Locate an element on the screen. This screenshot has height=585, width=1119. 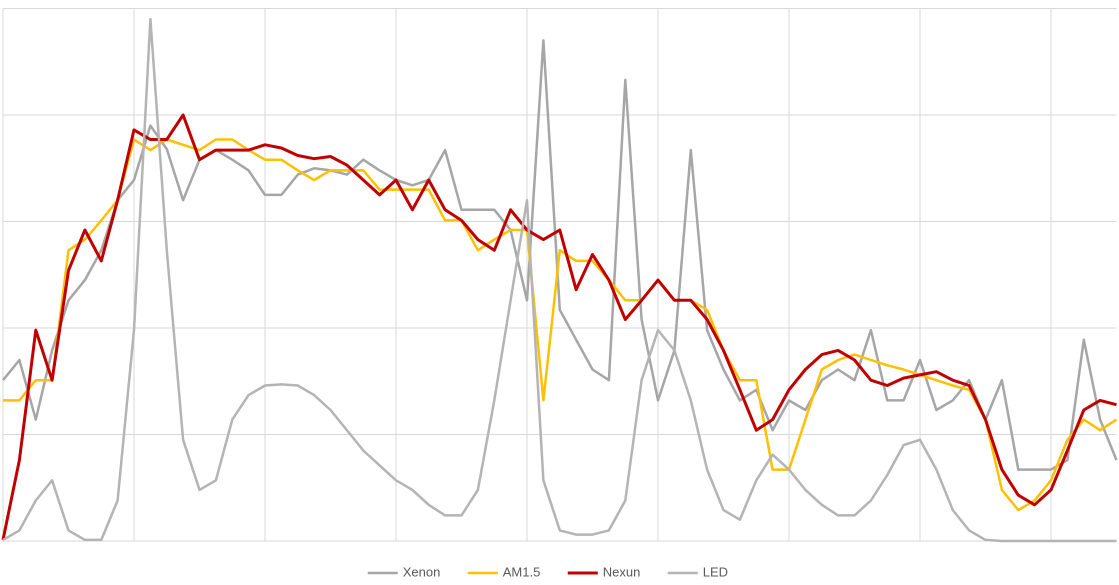
legend-label: AM1.5 is located at coordinates (522, 571).